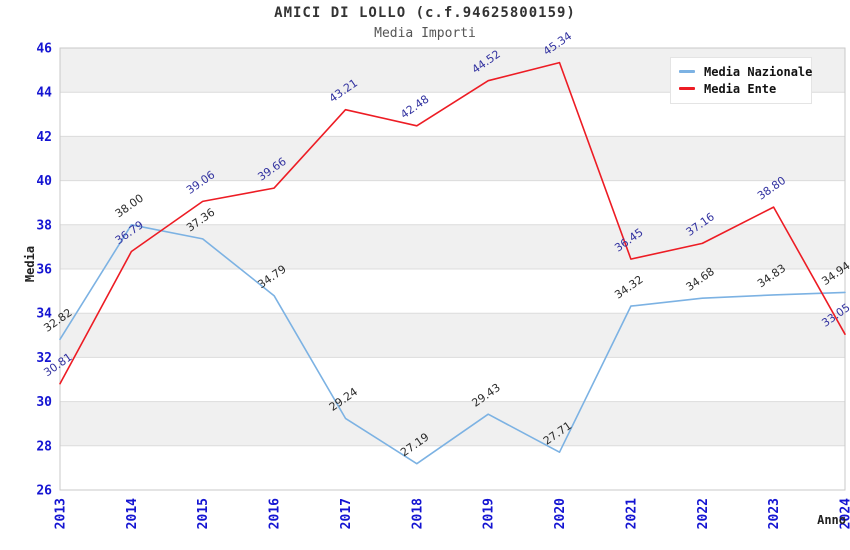 The image size is (850, 550). I want to click on x-axis-title: Anno, so click(831, 520).